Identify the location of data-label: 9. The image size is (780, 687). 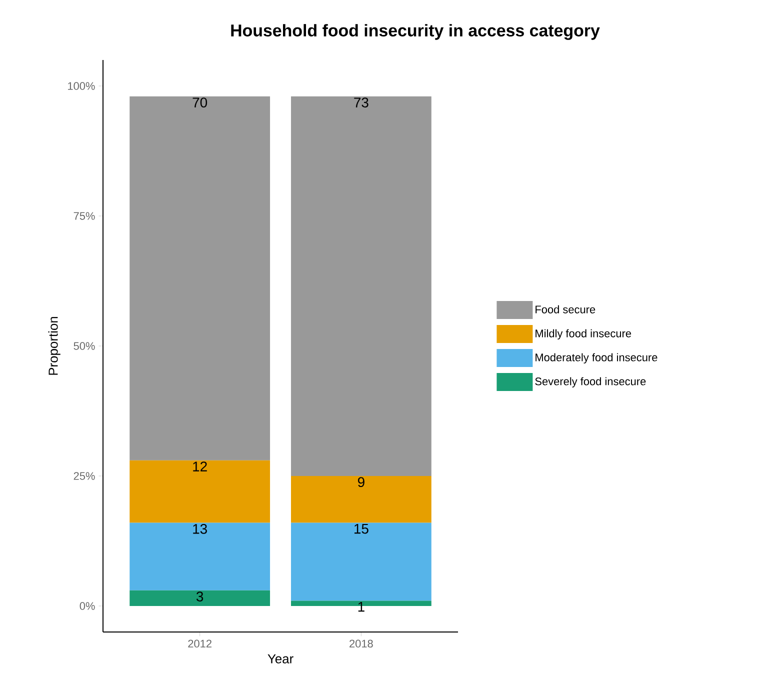
(361, 482).